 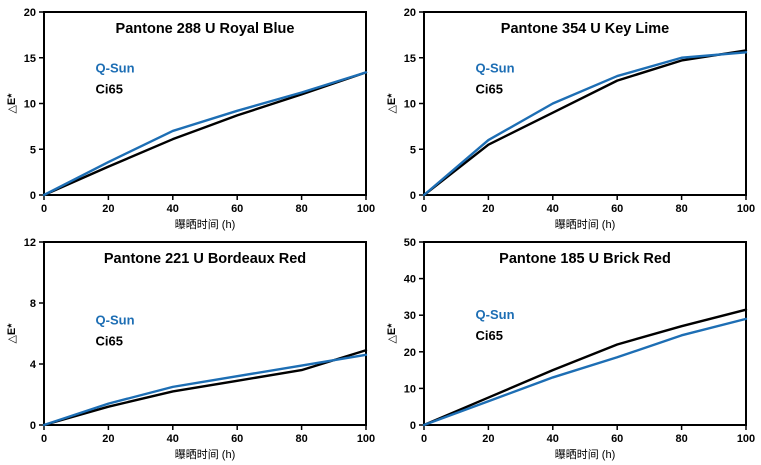 I want to click on chart-title: Pantone 221 U Bordeaux Red, so click(x=205, y=259).